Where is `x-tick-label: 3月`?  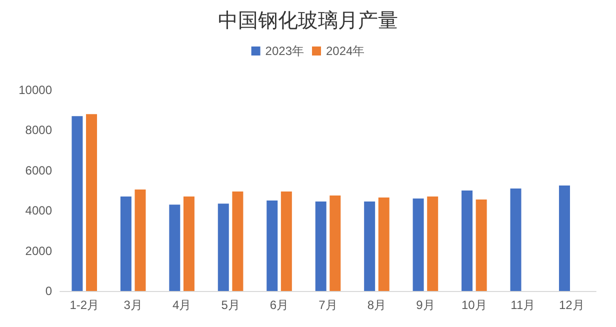 x-tick-label: 3月 is located at coordinates (133, 305).